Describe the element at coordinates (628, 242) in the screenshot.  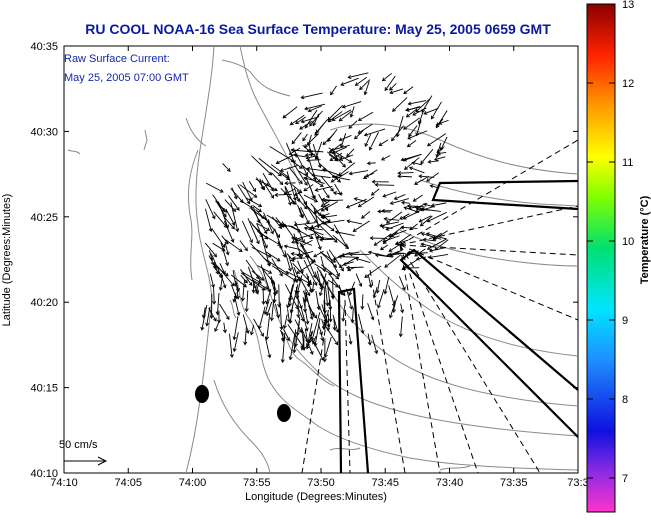
I see `colorbar-tick-label: 10` at that location.